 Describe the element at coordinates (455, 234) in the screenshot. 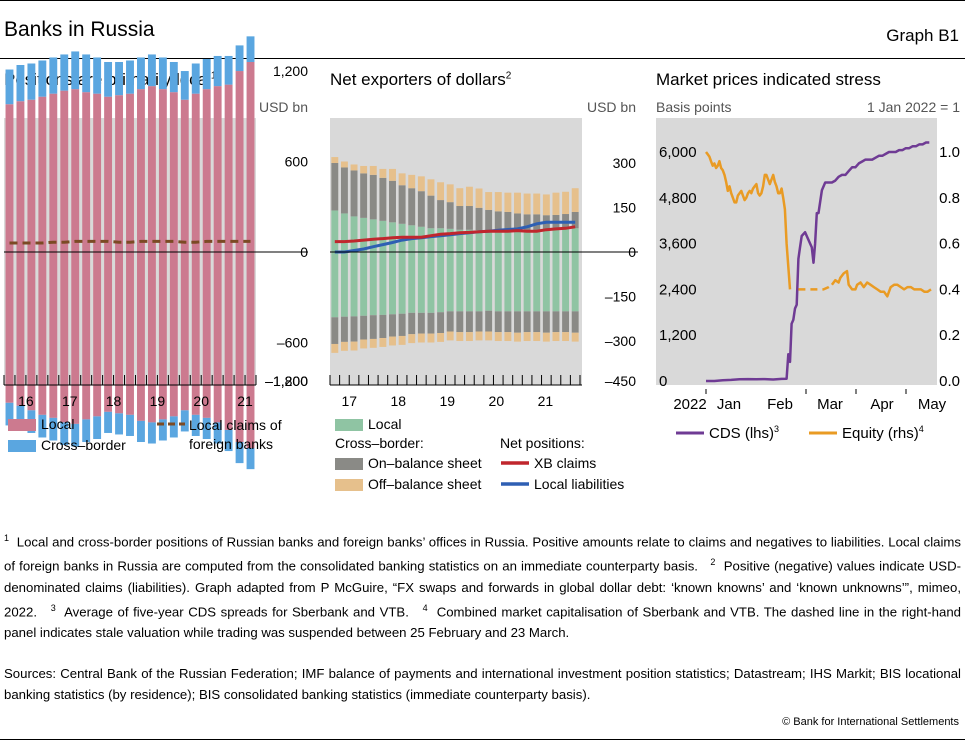

I see `line-xb-claims` at that location.